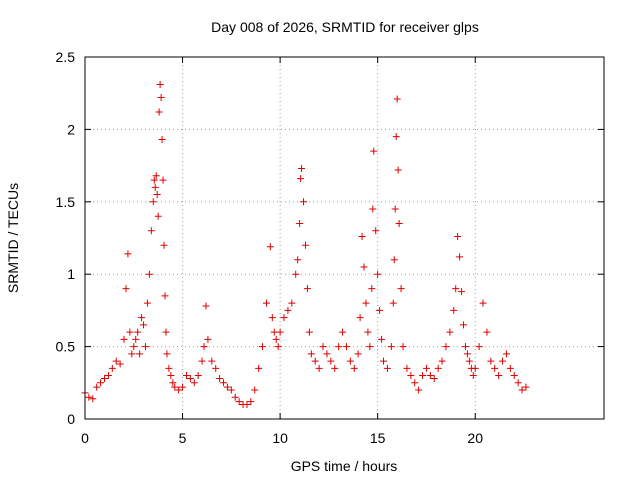 Image resolution: width=640 pixels, height=480 pixels. What do you see at coordinates (71, 129) in the screenshot?
I see `y-tick-label: 2` at bounding box center [71, 129].